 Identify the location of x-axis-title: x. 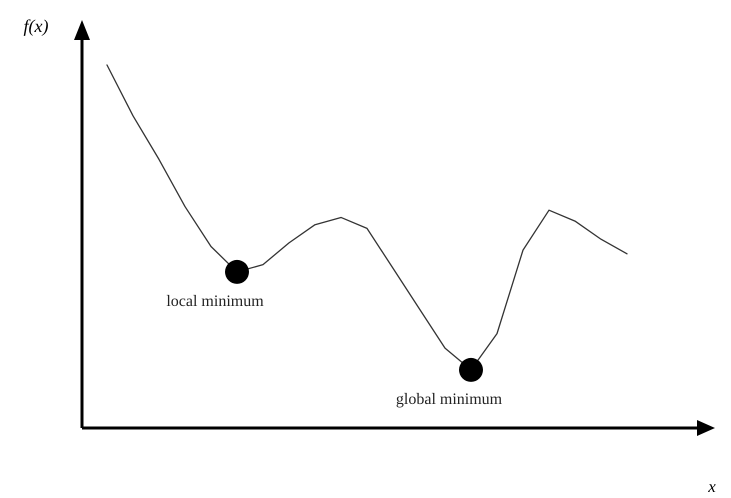
(711, 486).